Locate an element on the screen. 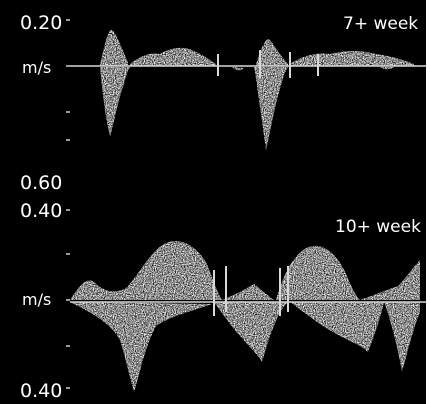 This screenshot has height=404, width=430. bottom-scale-top-label: 0.40 is located at coordinates (41, 211).